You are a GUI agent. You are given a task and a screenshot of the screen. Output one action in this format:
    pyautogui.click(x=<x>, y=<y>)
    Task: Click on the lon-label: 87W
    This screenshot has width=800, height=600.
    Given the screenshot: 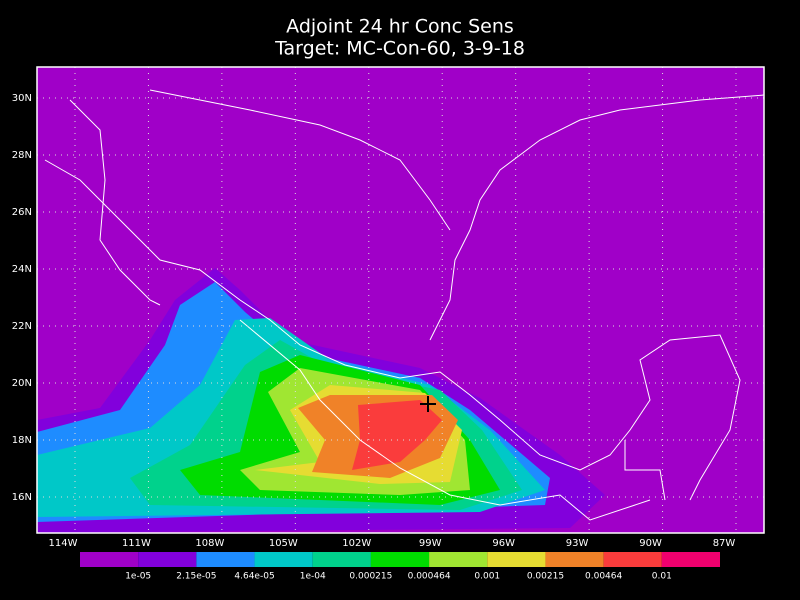 What is the action you would take?
    pyautogui.click(x=724, y=543)
    